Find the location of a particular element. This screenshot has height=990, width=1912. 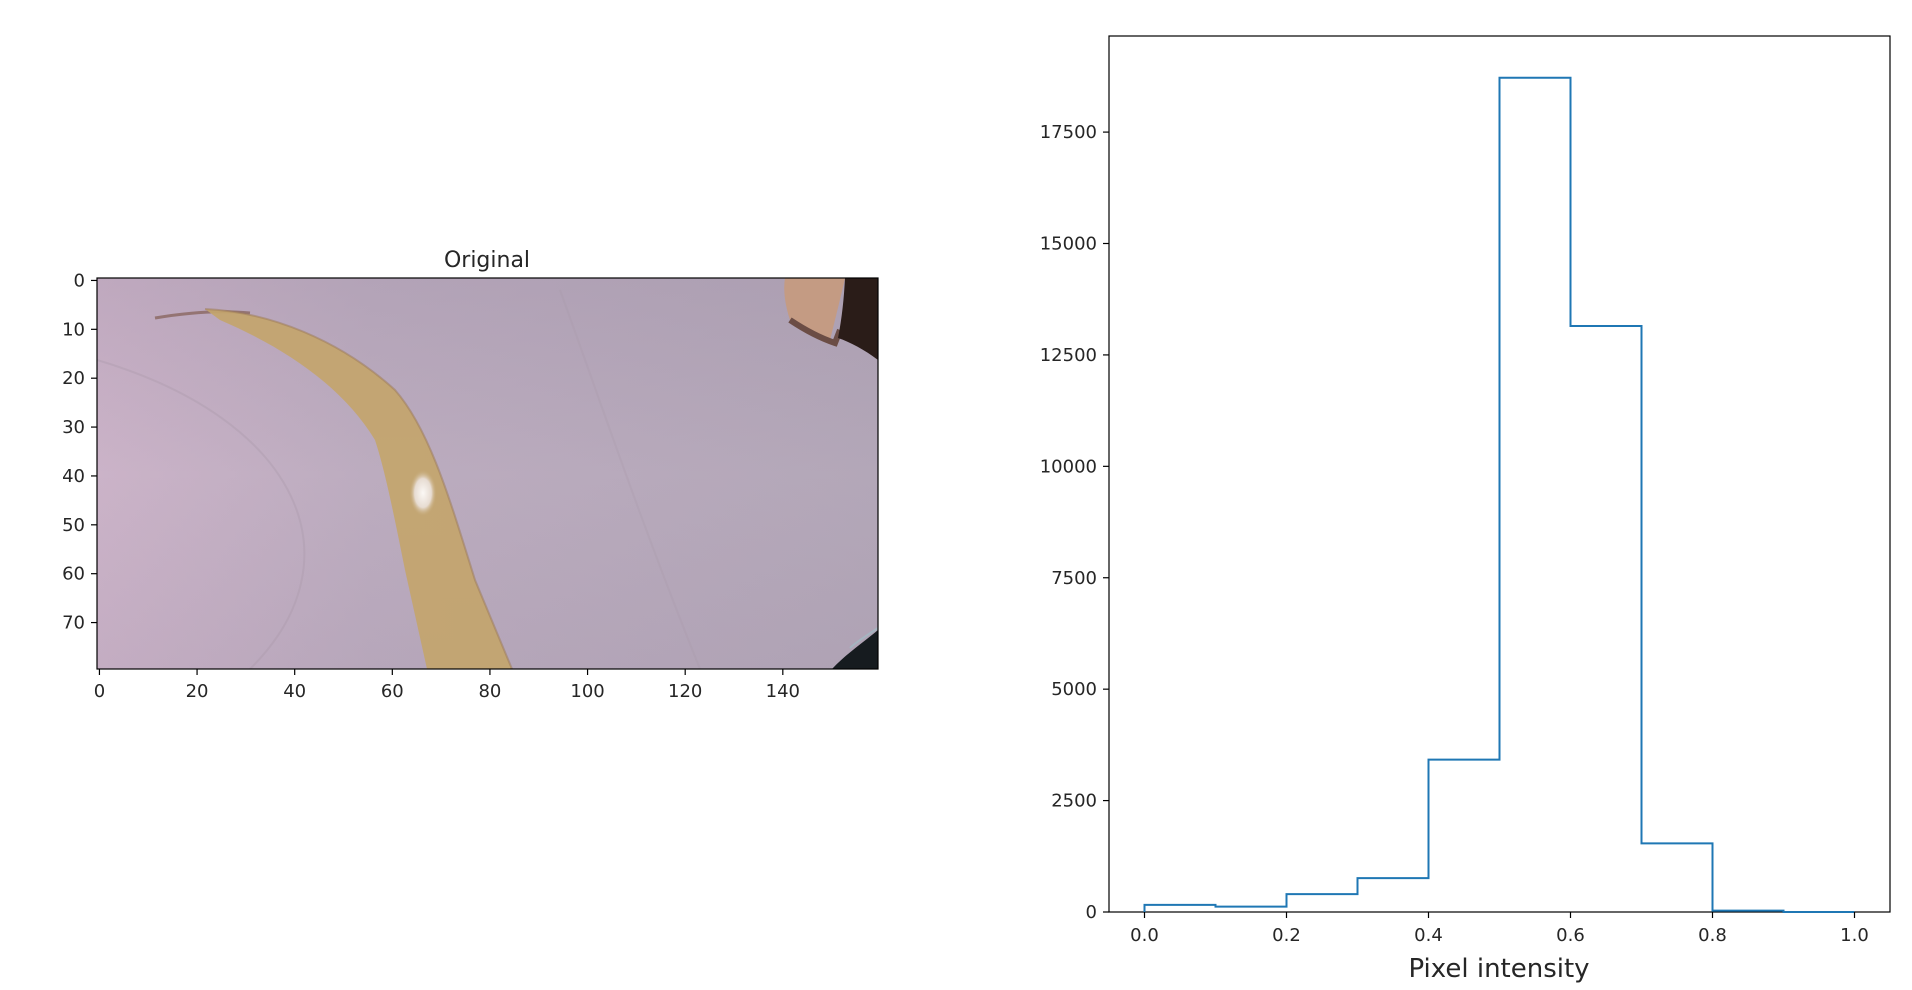

histogram-y-tick-label: 5000 is located at coordinates (1074, 689).